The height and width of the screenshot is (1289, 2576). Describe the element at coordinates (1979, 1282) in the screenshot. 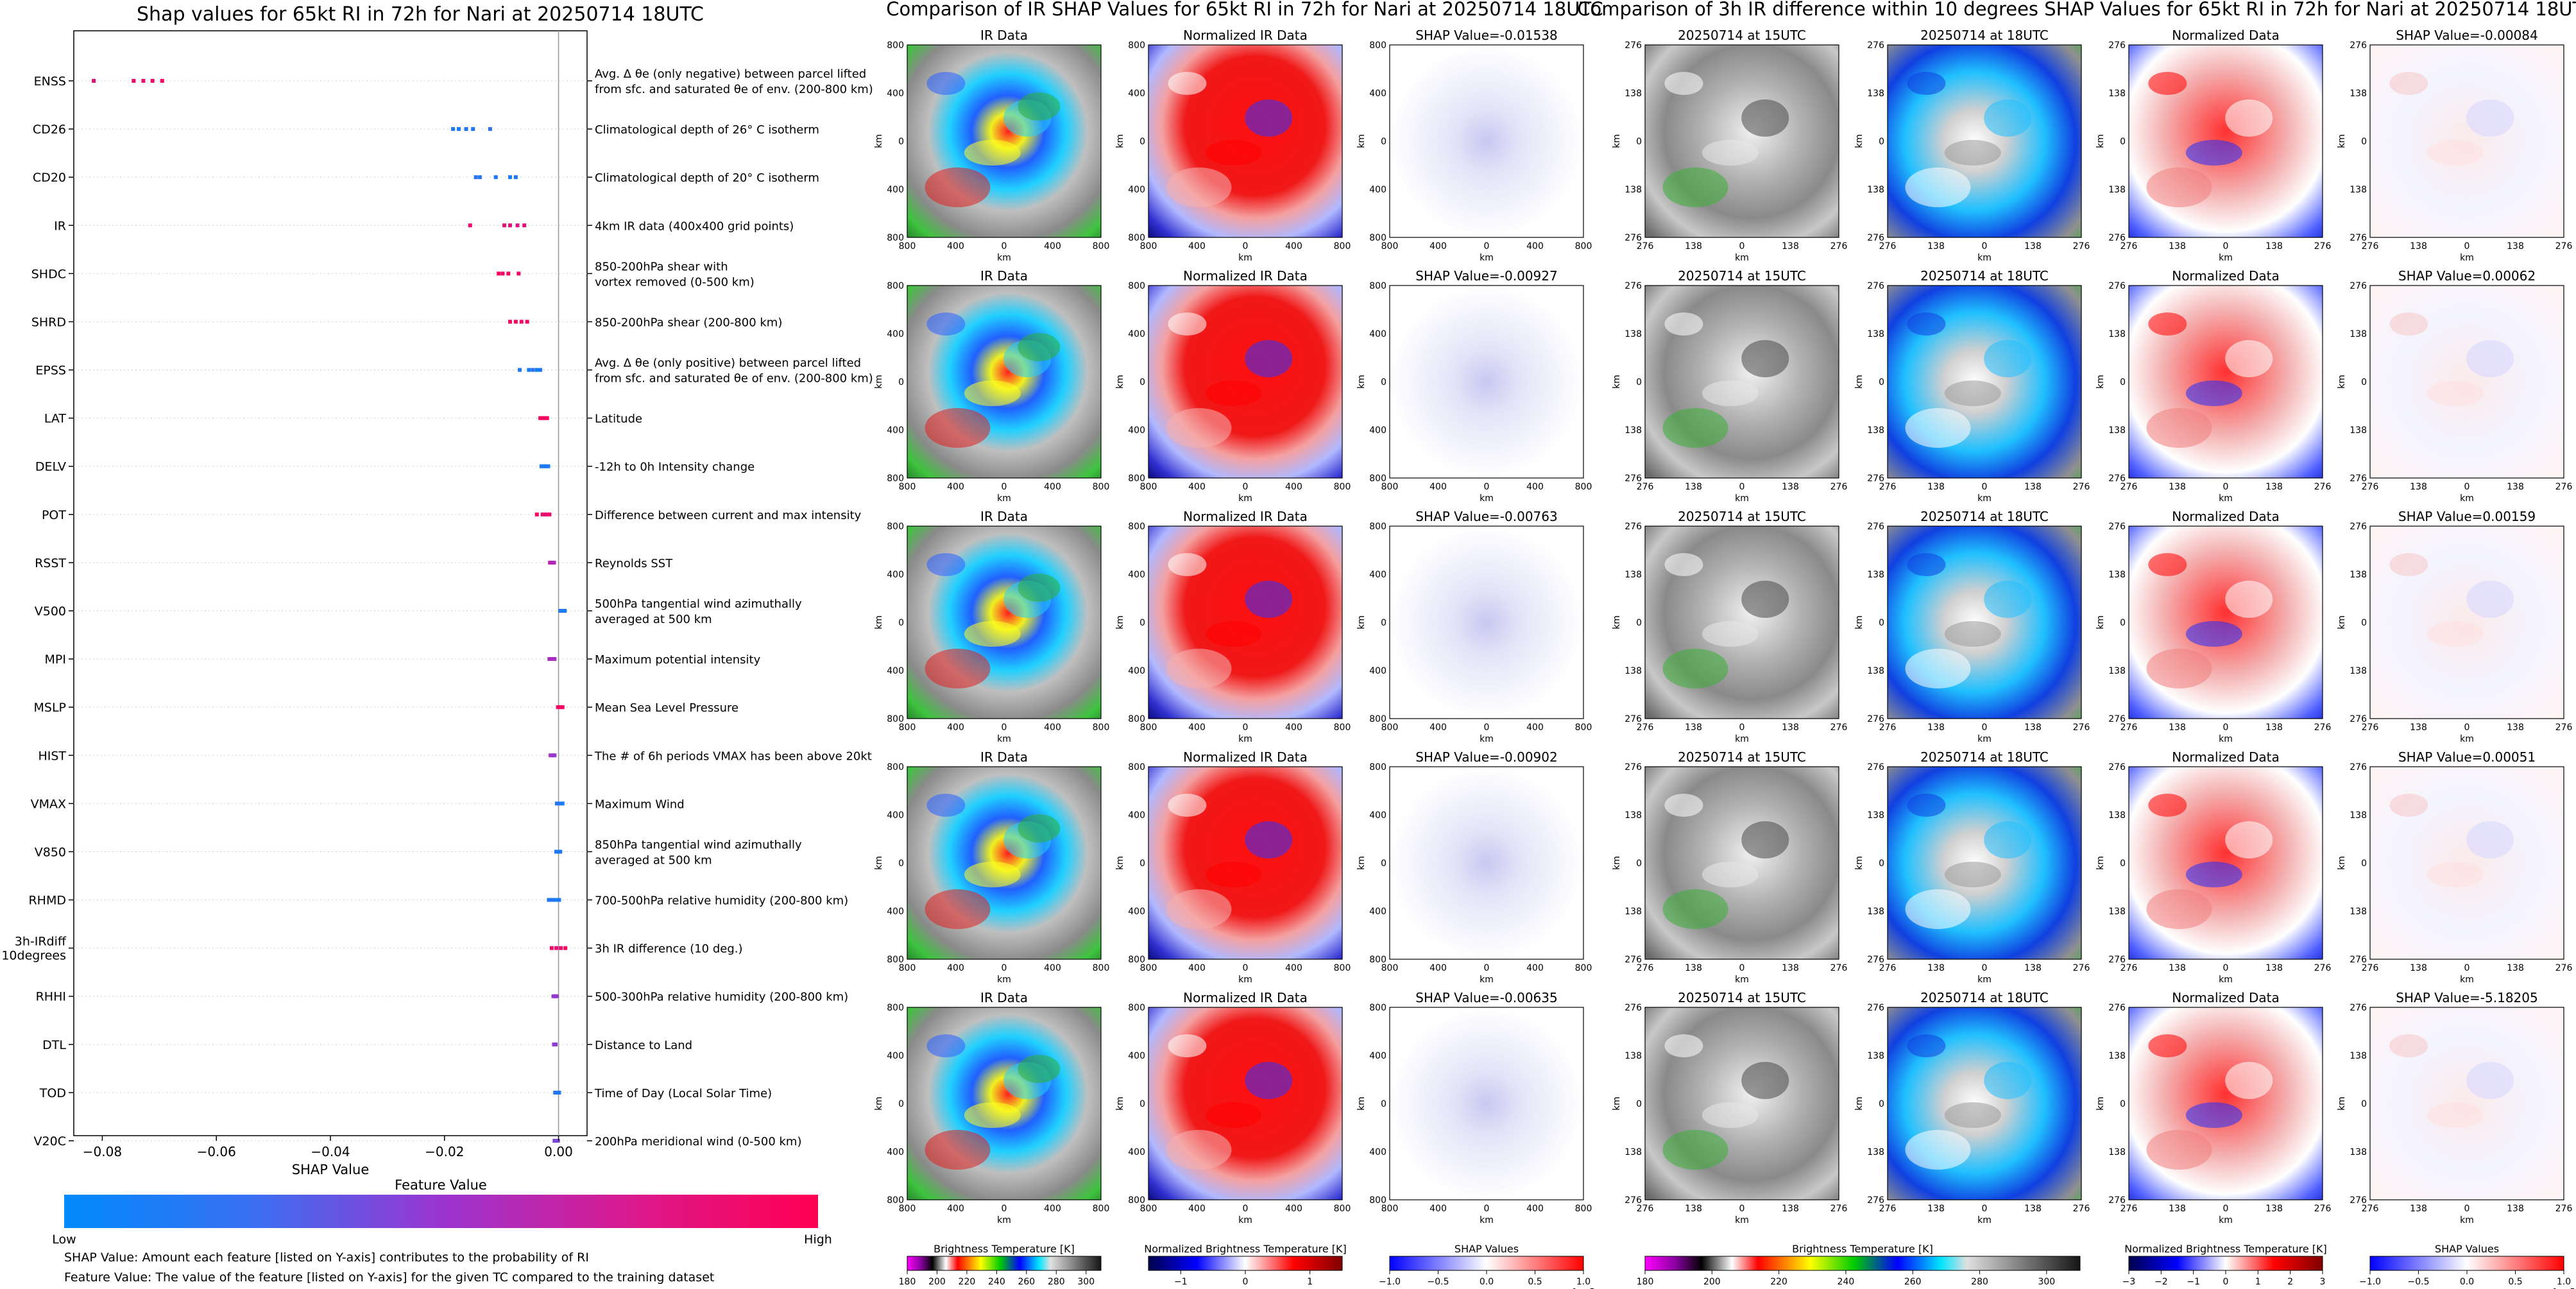

I see `colorbar-tick-label: 280` at that location.